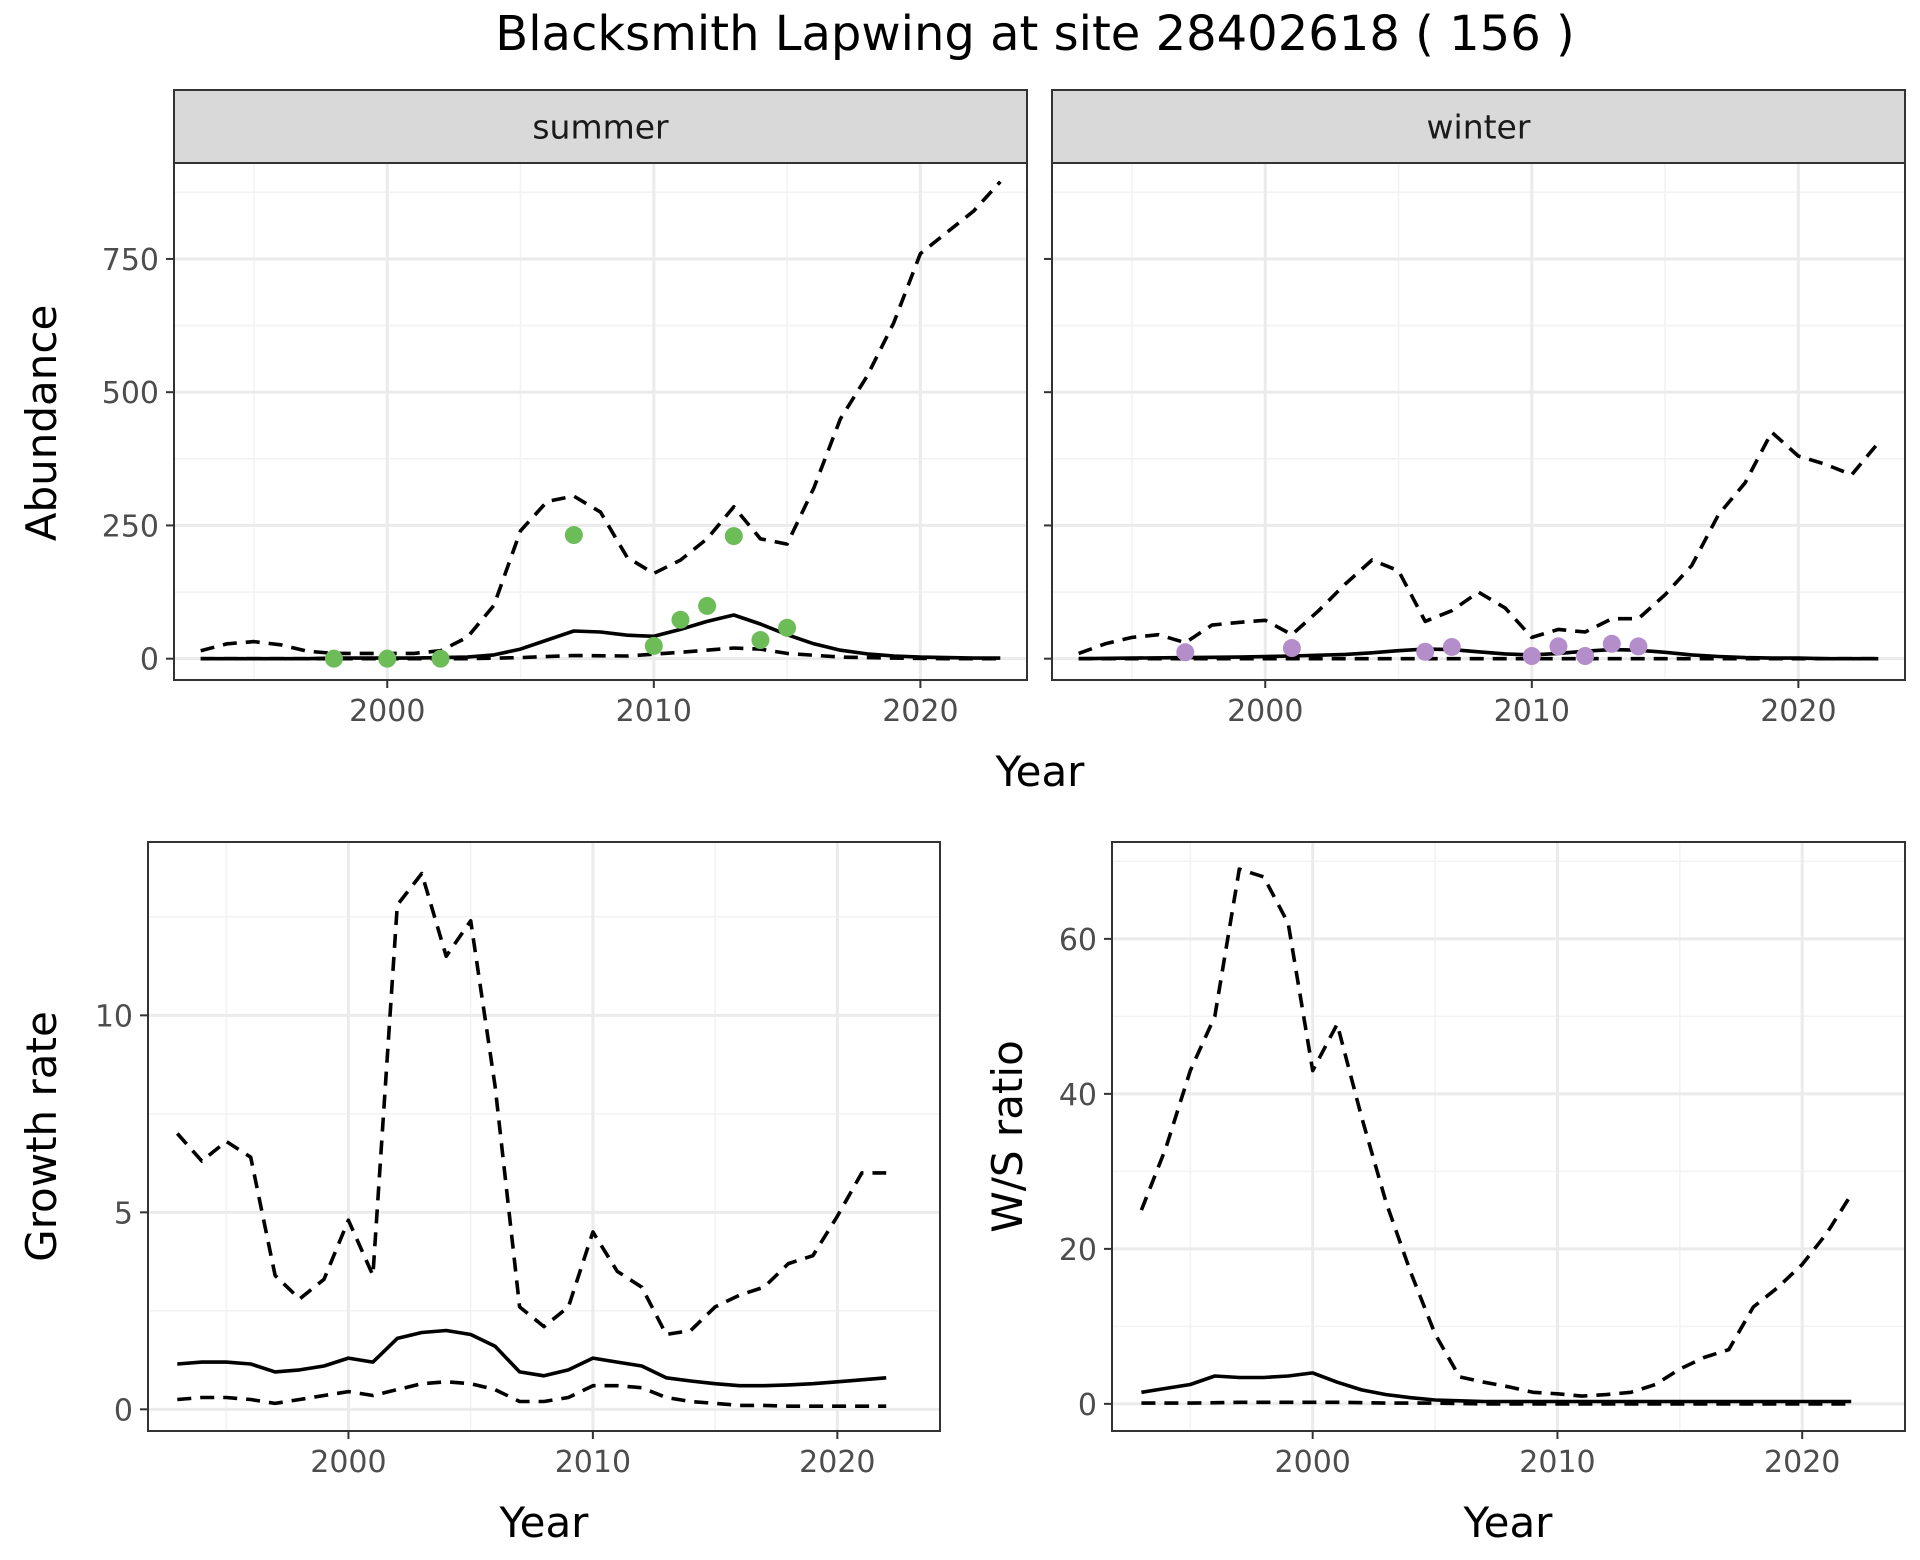 The image size is (1920, 1560). I want to click on y-tick-label: 500, so click(130, 393).